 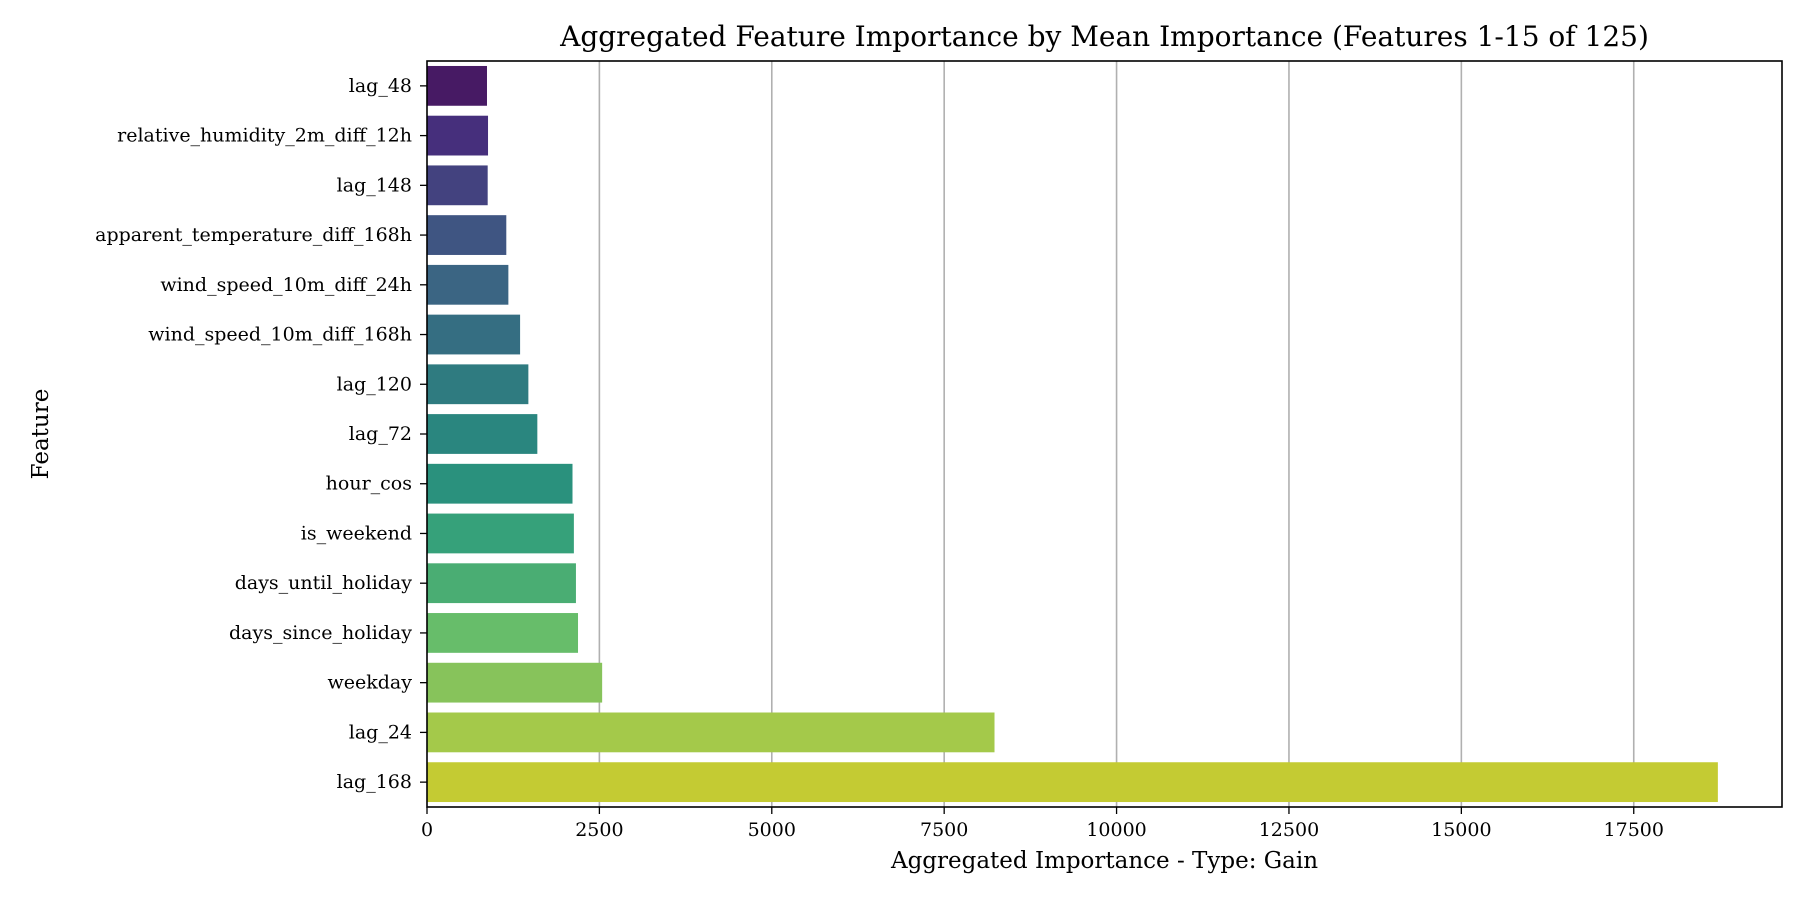 I want to click on y-tick-label-wind_speed_10m_diff_168h: wind_speed_10m_diff_168h, so click(x=280, y=335).